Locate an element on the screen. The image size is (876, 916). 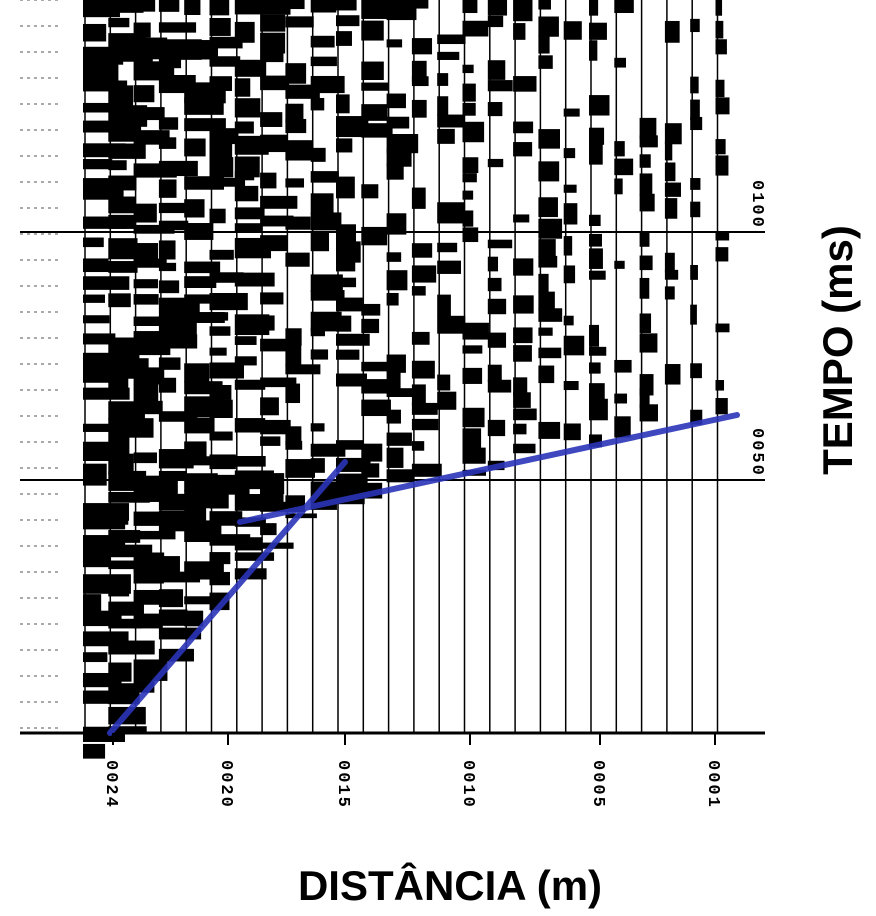
x-tick-label: 0024 is located at coordinates (110, 784).